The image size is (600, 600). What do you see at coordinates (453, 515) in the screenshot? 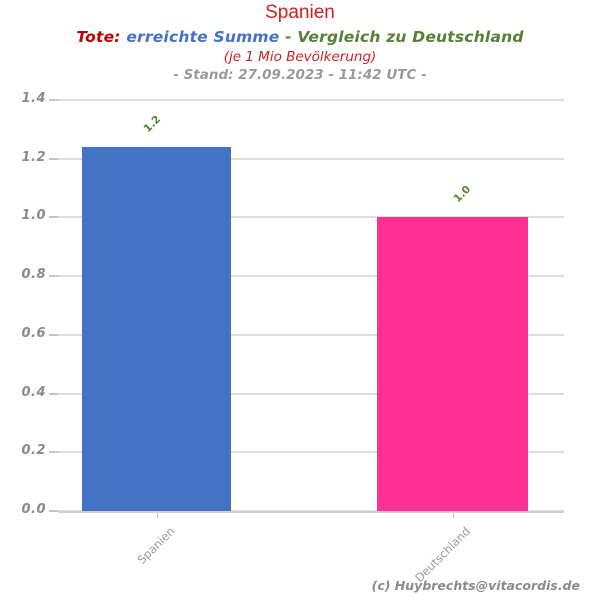
I see `x-tick-deutschland` at bounding box center [453, 515].